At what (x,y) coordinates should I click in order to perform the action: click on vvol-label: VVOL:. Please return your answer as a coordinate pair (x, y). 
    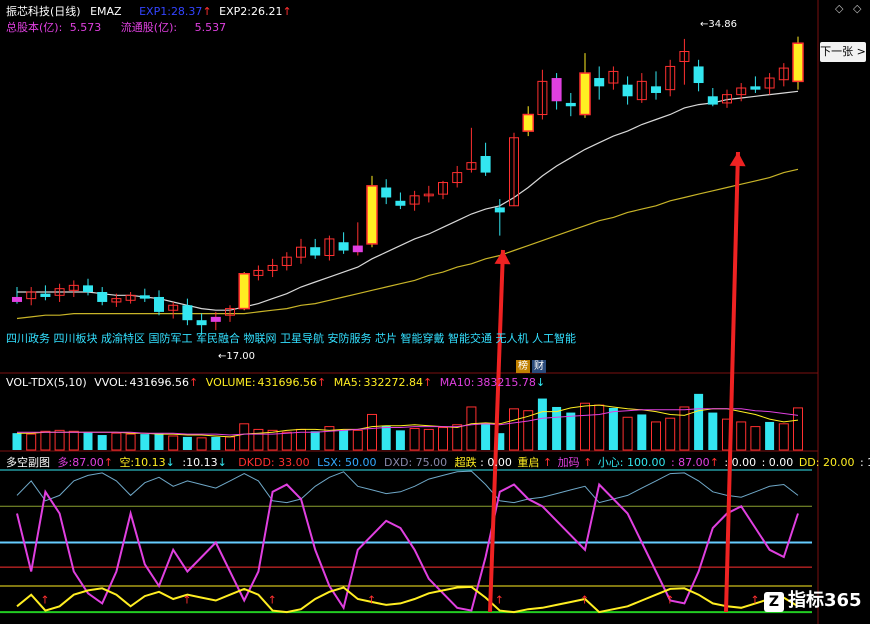
    Looking at the image, I should click on (111, 382).